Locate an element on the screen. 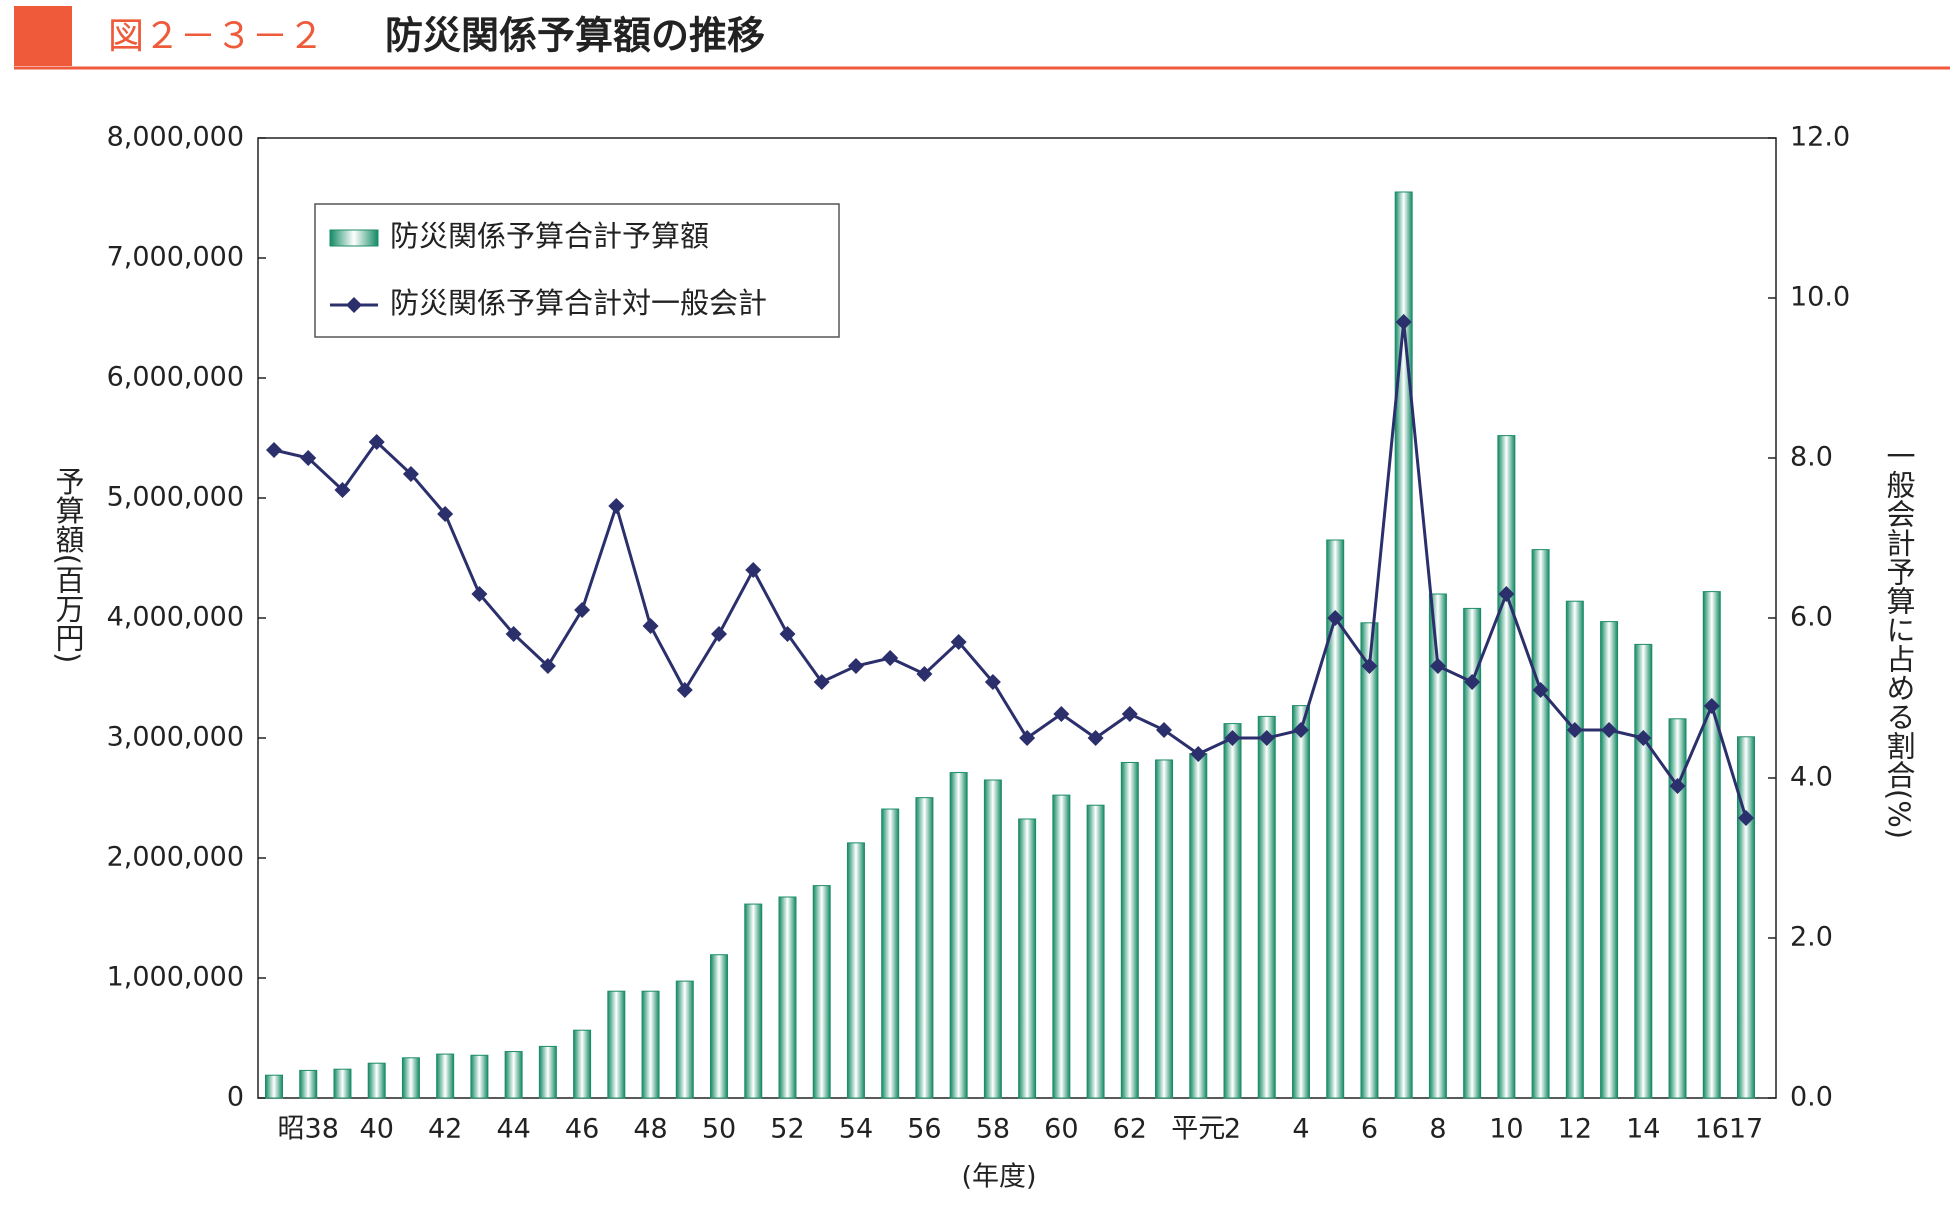 The image size is (1959, 1213). y-tick-label: 1,000,000 is located at coordinates (175, 977).